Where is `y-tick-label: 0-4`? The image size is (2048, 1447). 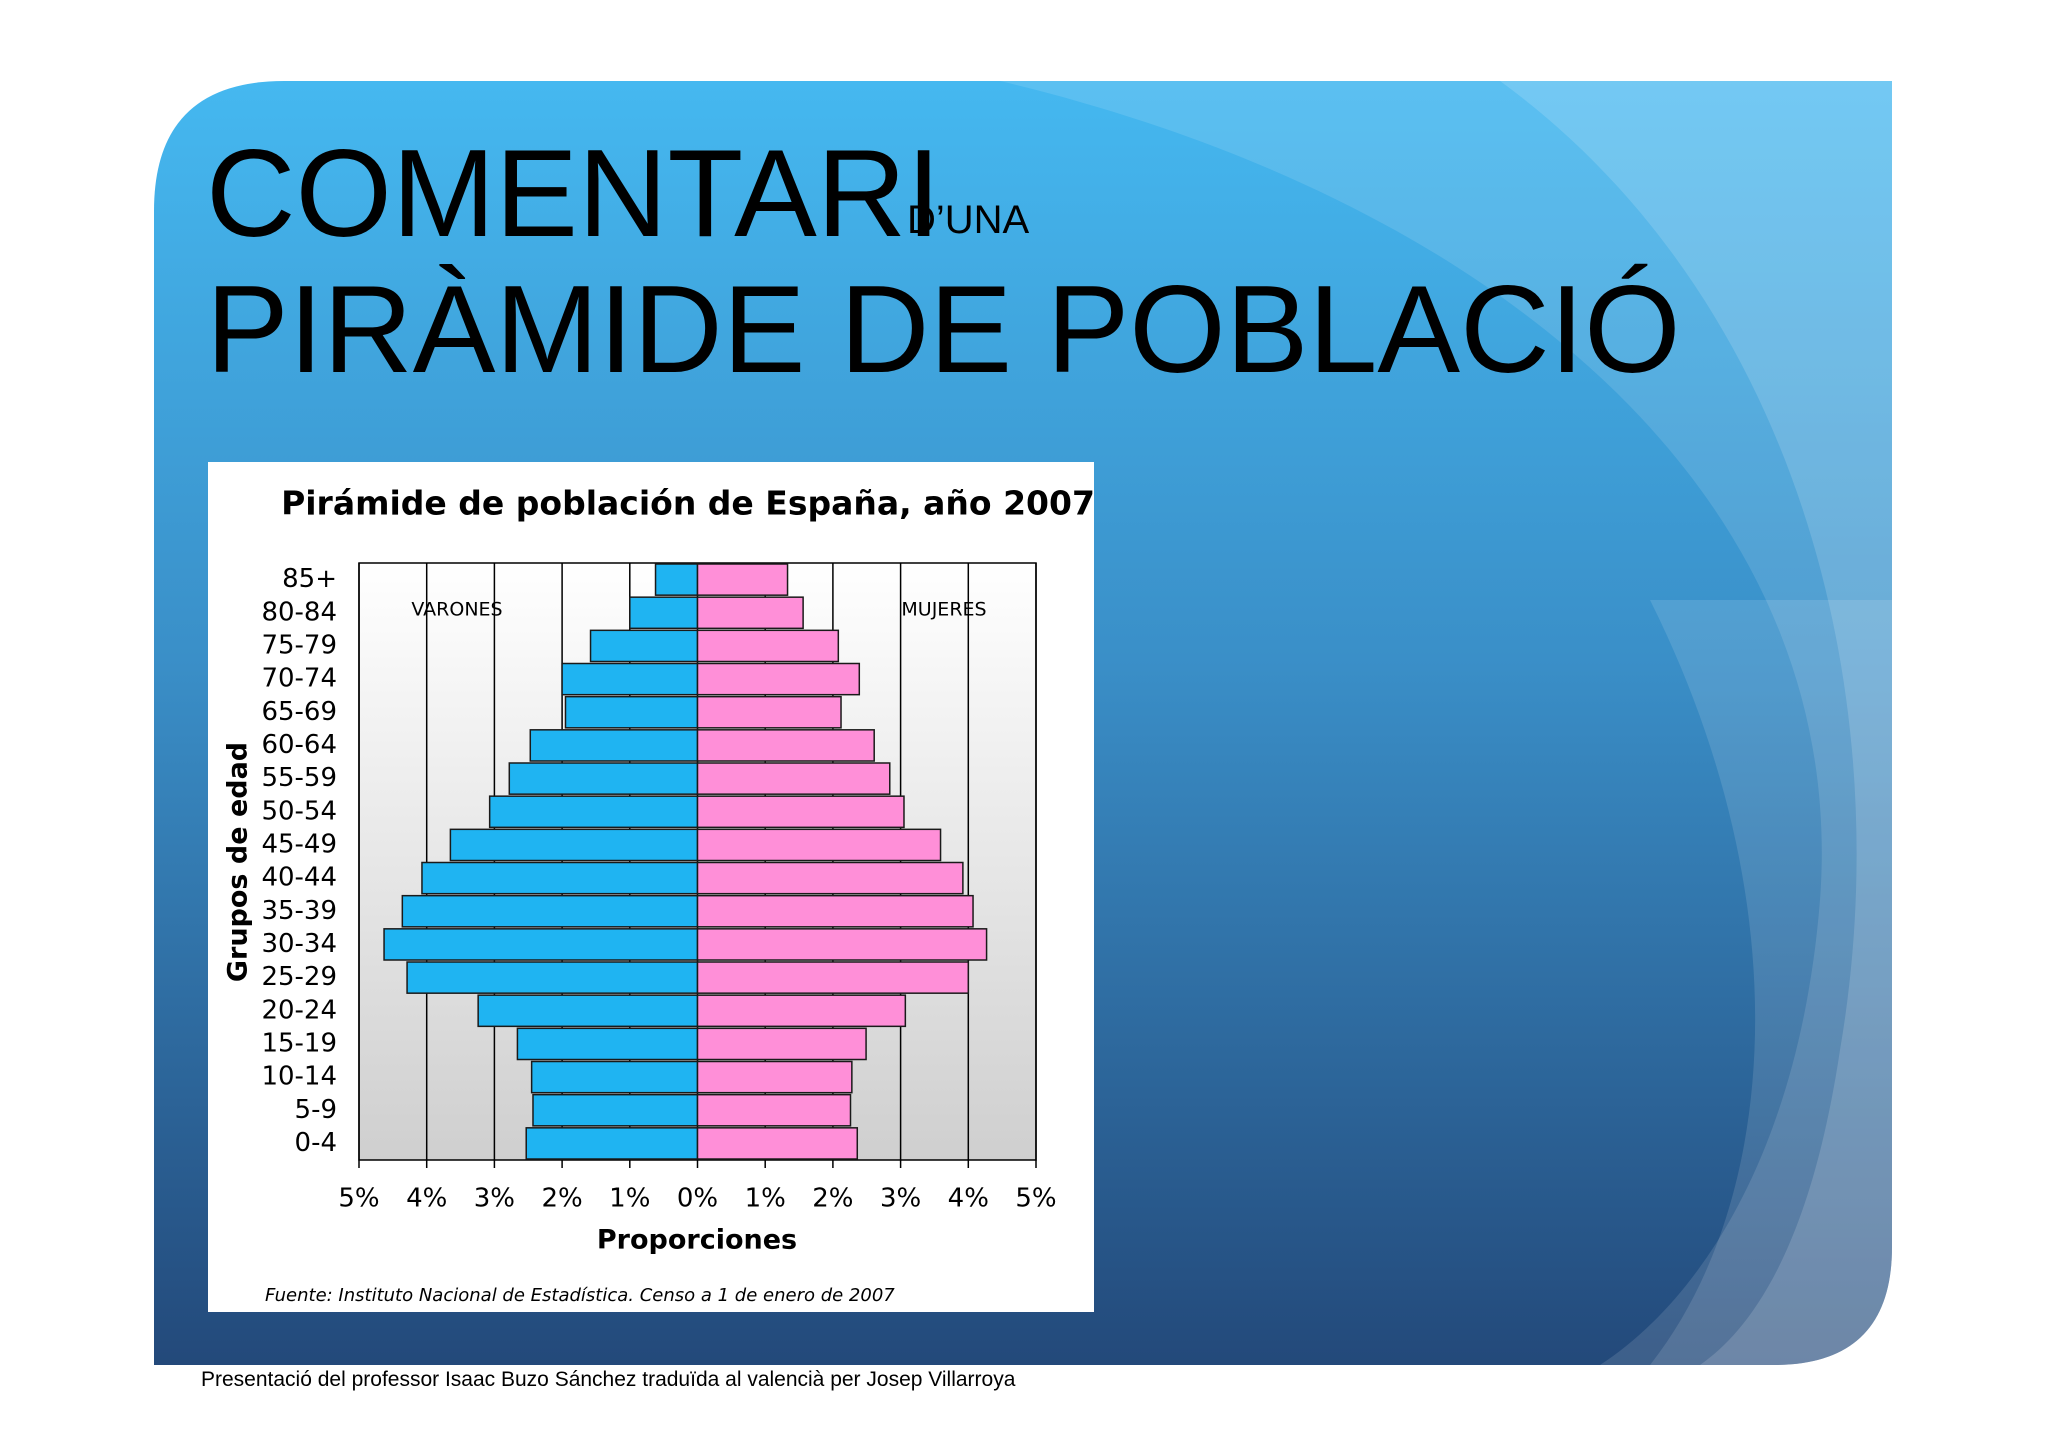 y-tick-label: 0-4 is located at coordinates (316, 1143).